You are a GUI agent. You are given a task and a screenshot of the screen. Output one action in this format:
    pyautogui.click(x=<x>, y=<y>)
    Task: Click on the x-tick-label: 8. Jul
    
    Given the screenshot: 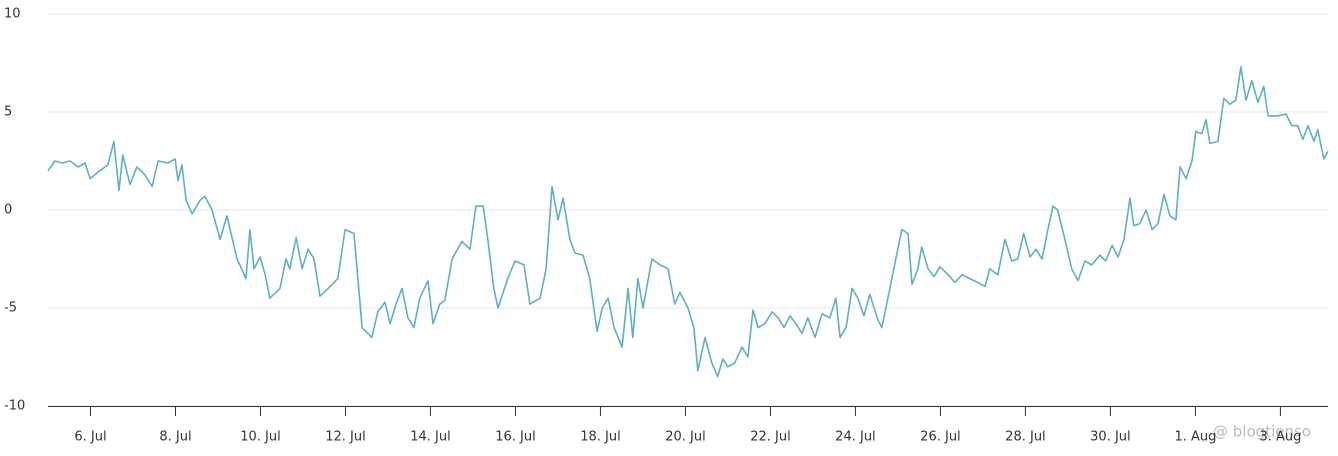 What is the action you would take?
    pyautogui.click(x=175, y=437)
    